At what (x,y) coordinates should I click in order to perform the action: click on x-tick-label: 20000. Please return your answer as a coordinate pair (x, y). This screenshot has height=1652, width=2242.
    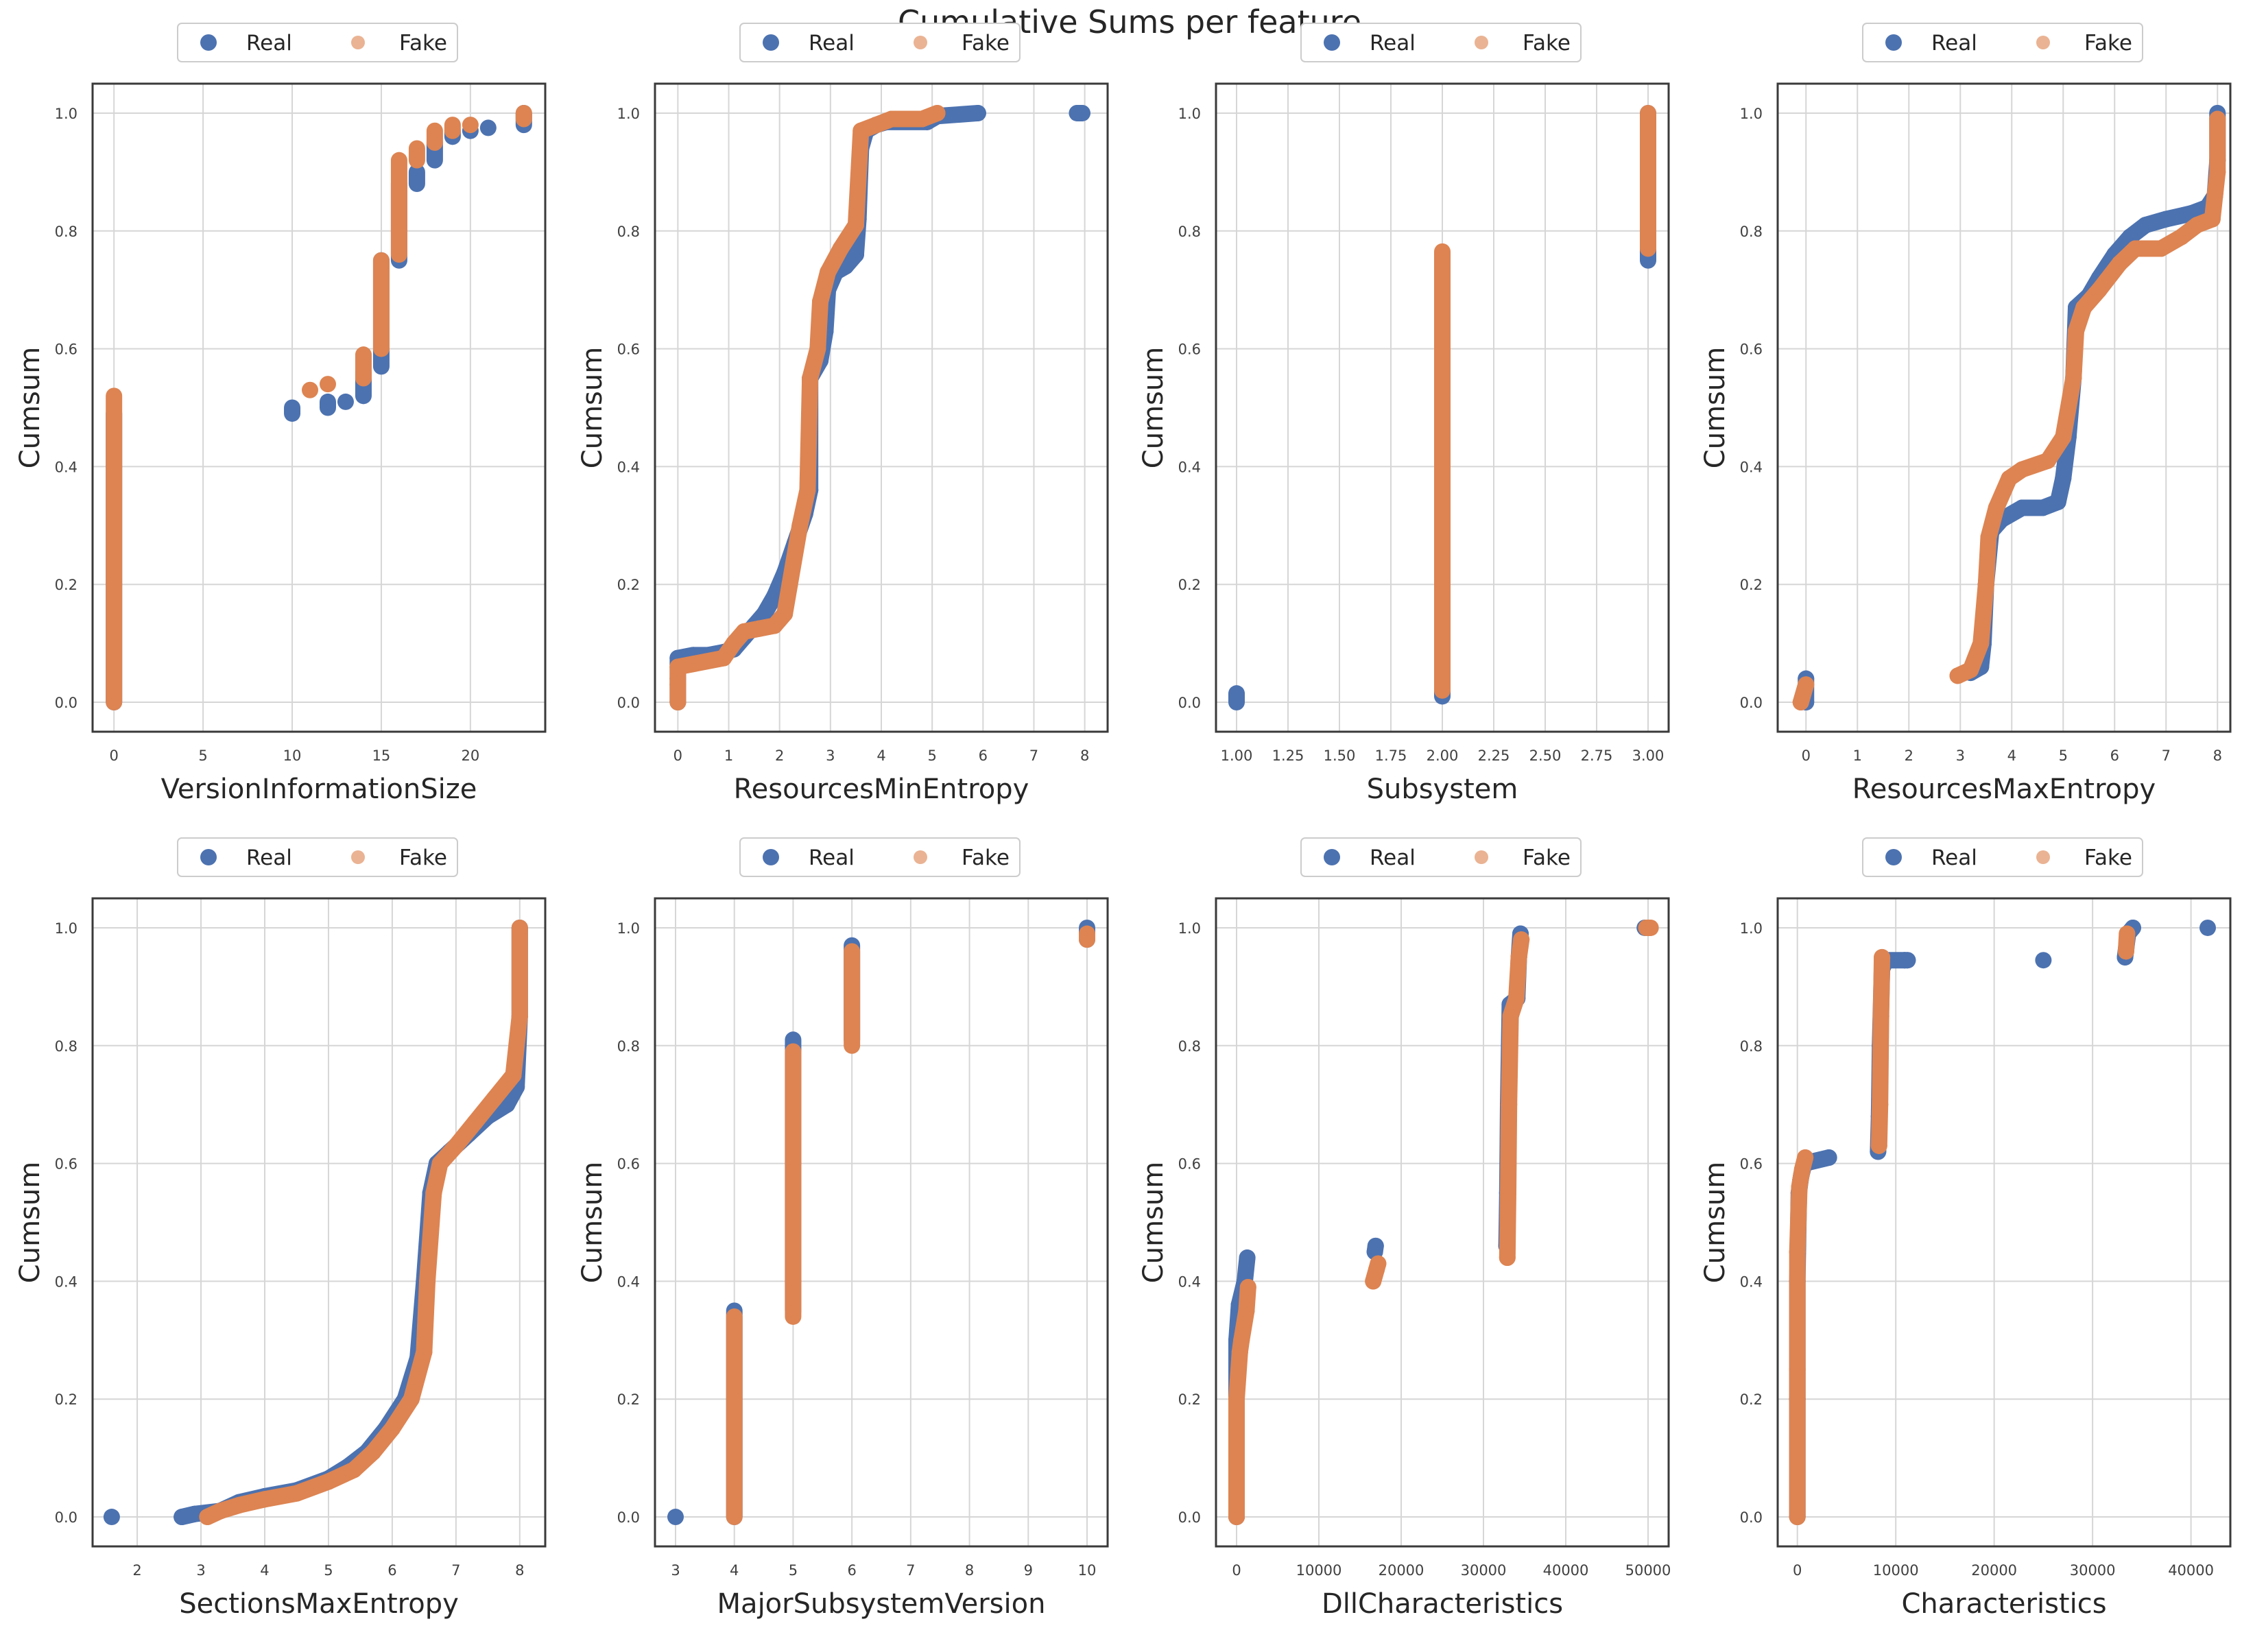
    Looking at the image, I should click on (1994, 1570).